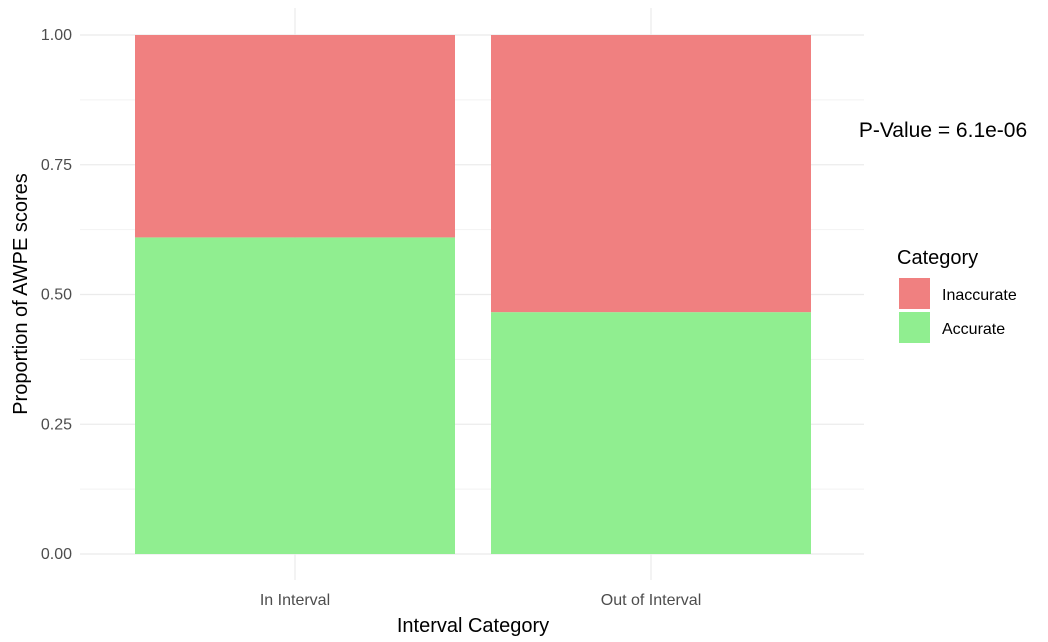 This screenshot has width=1048, height=642. What do you see at coordinates (943, 130) in the screenshot?
I see `p-value-annotation: P-Value = 6.1e-06` at bounding box center [943, 130].